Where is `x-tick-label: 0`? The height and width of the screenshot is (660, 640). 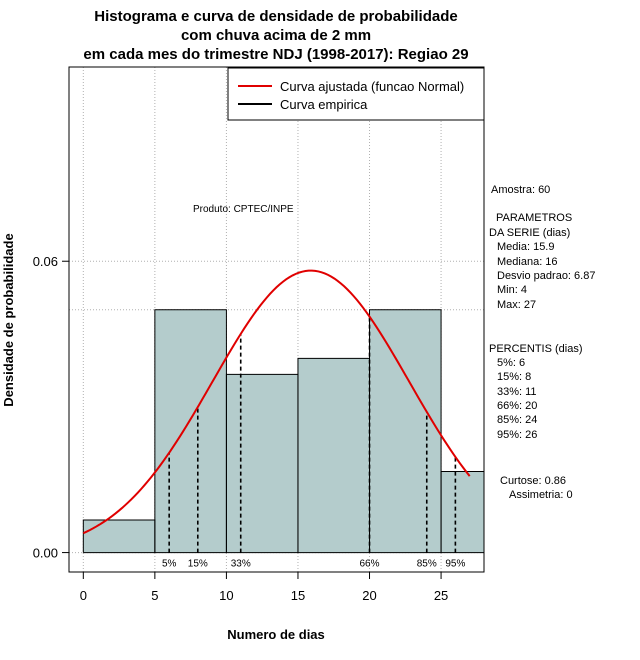 x-tick-label: 0 is located at coordinates (83, 595).